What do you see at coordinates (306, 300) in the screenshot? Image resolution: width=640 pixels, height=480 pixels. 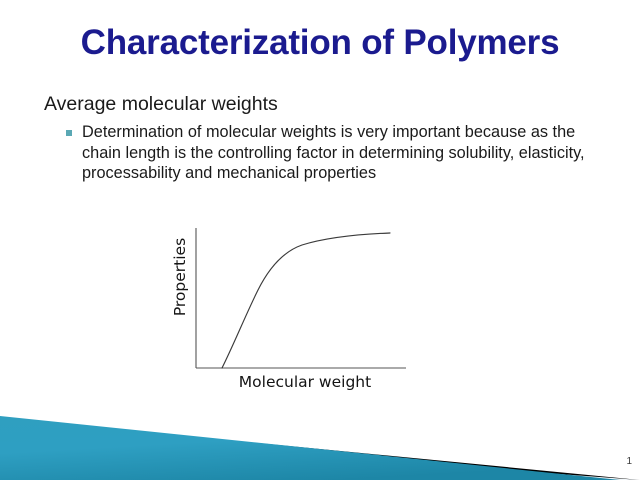 I see `data-series-curve` at bounding box center [306, 300].